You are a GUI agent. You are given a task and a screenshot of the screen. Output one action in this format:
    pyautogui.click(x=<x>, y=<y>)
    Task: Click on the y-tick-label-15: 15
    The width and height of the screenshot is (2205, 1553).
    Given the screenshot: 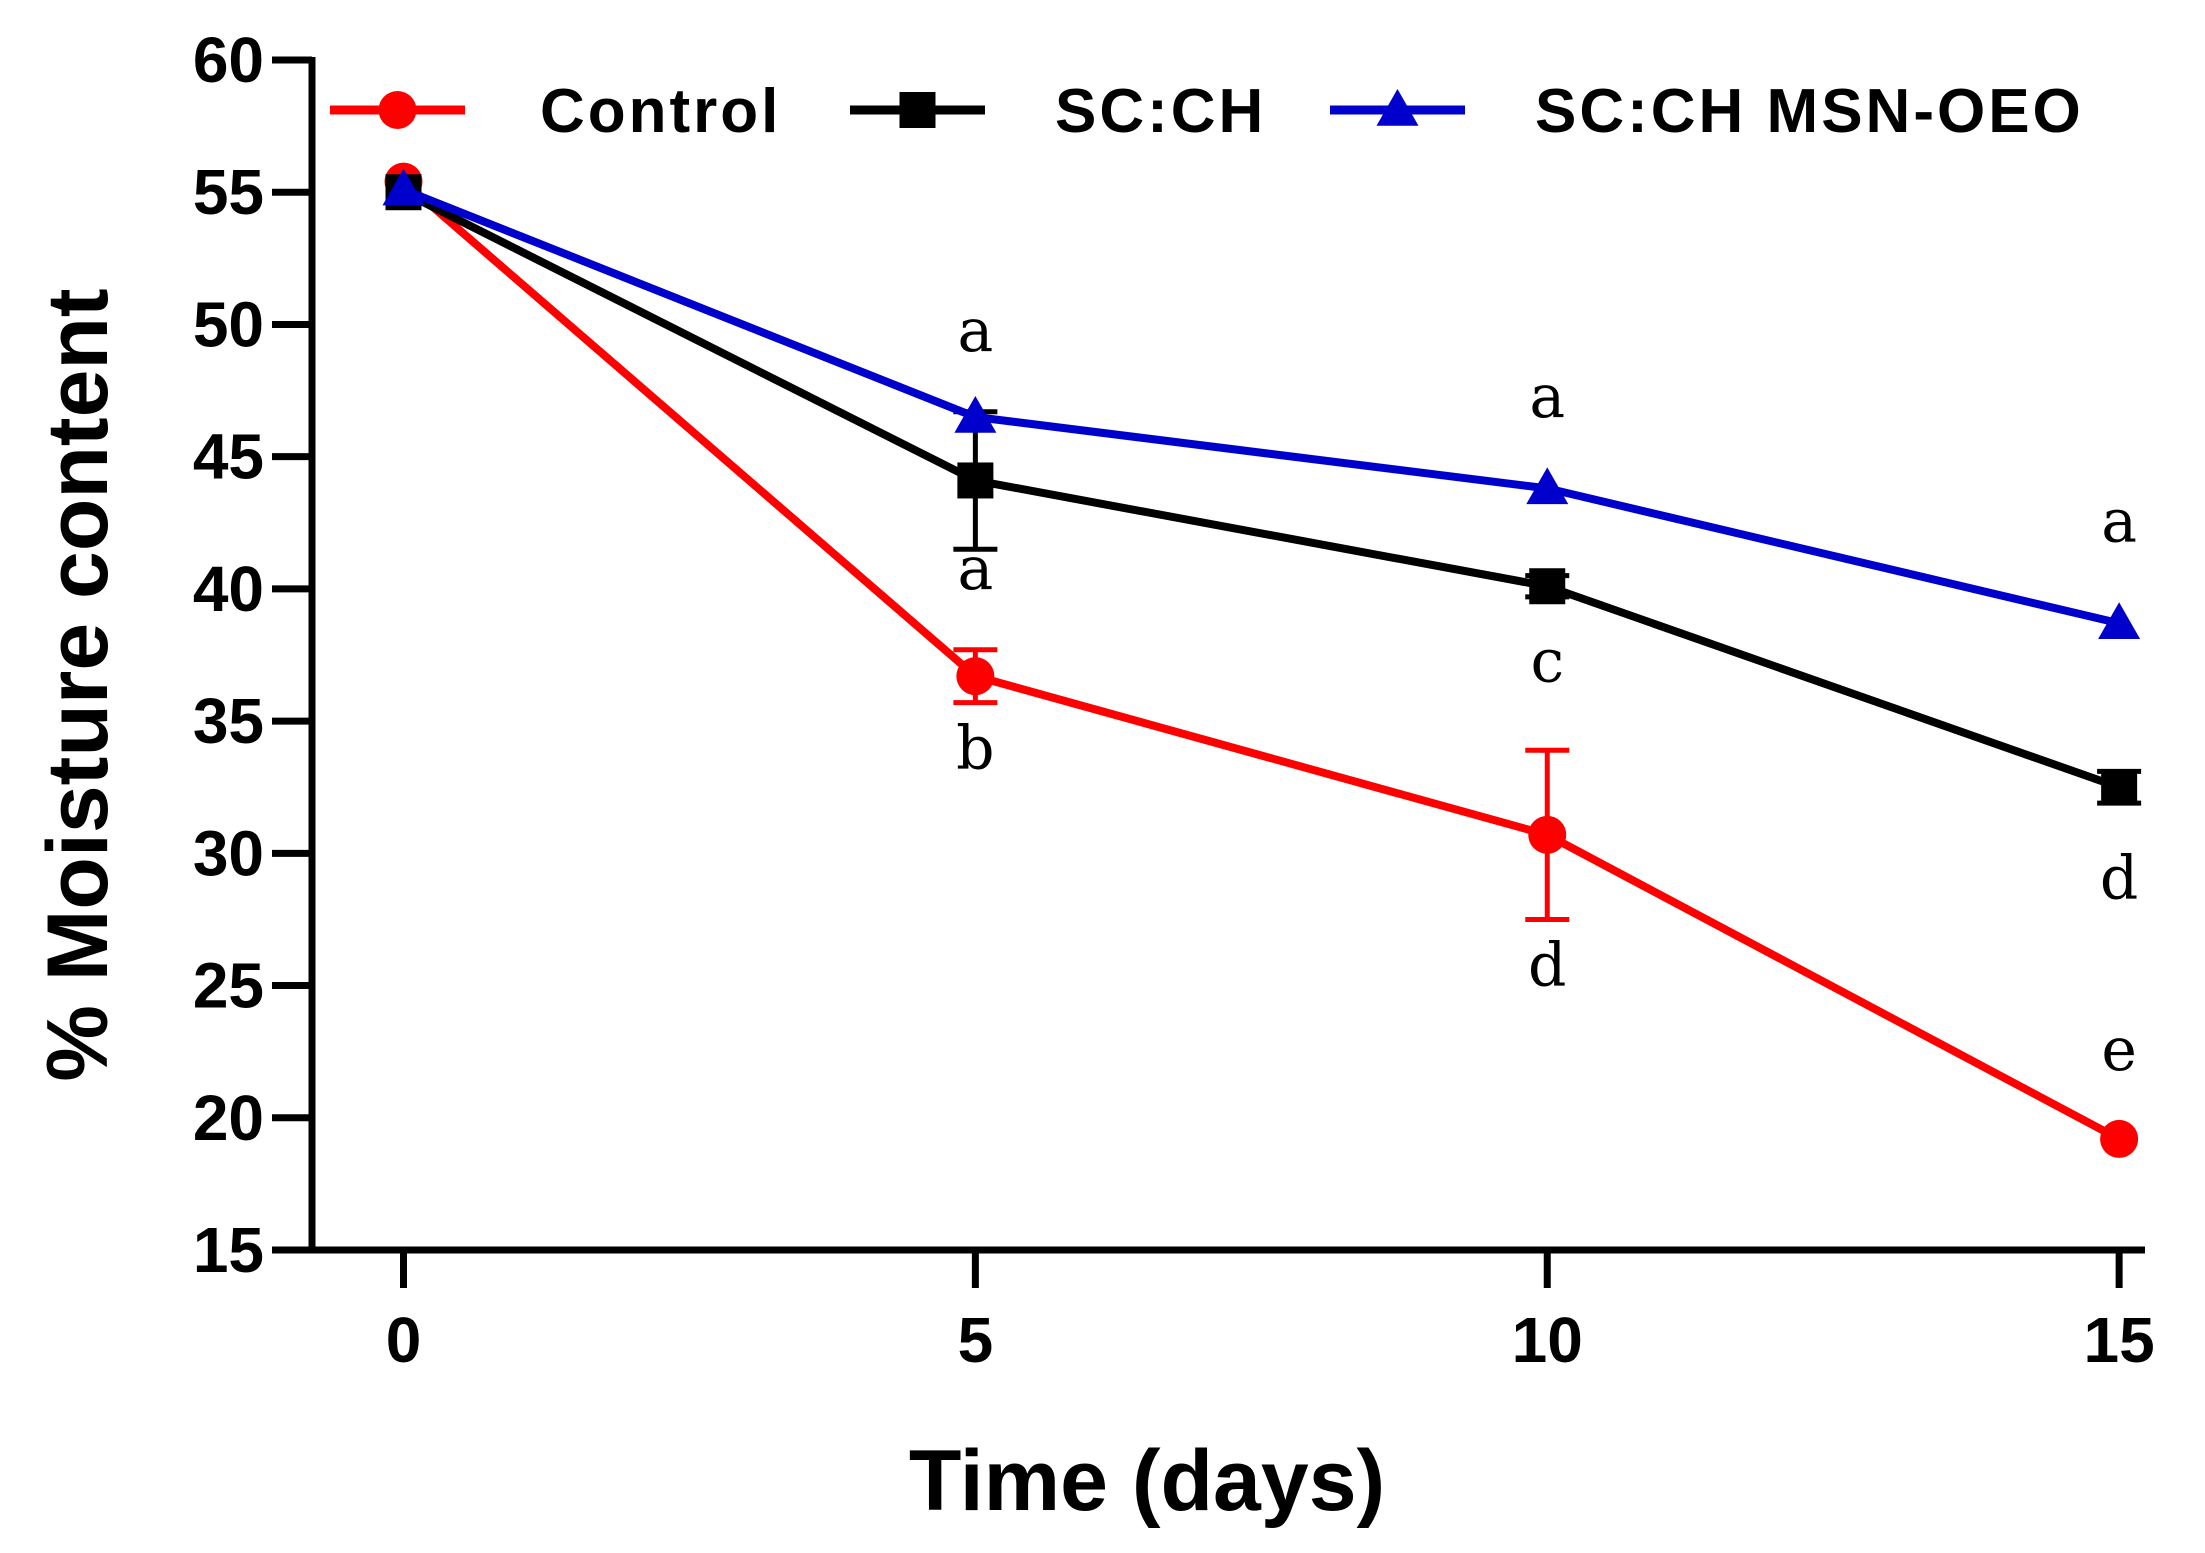 What is the action you would take?
    pyautogui.click(x=228, y=1250)
    